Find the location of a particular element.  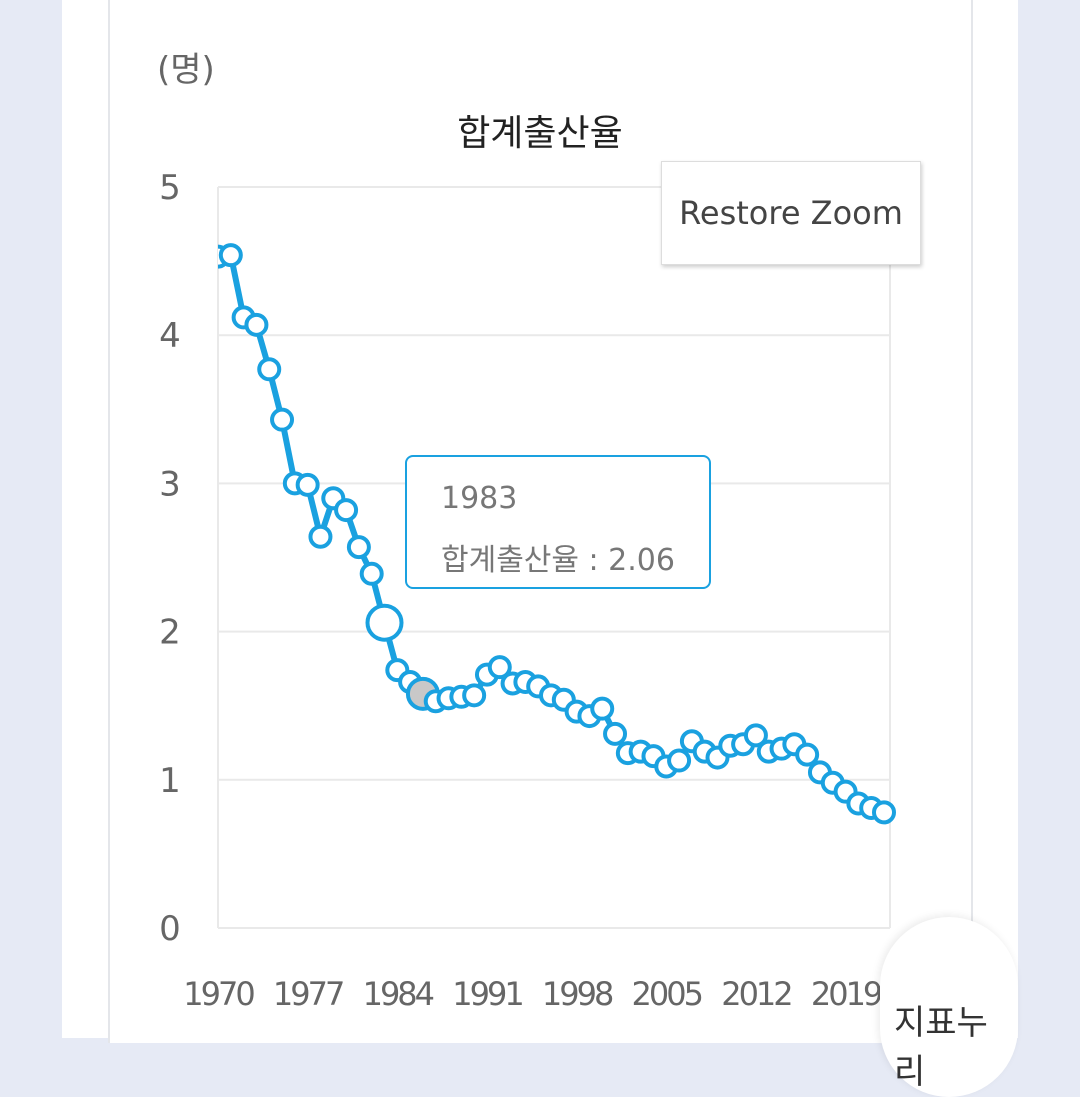

x-tick-label: 1977 is located at coordinates (308, 994).